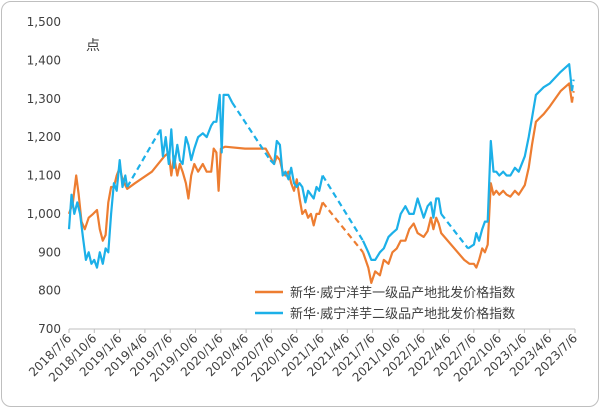 Image resolution: width=600 pixels, height=408 pixels. I want to click on y-tick-label: 1,300, so click(44, 99).